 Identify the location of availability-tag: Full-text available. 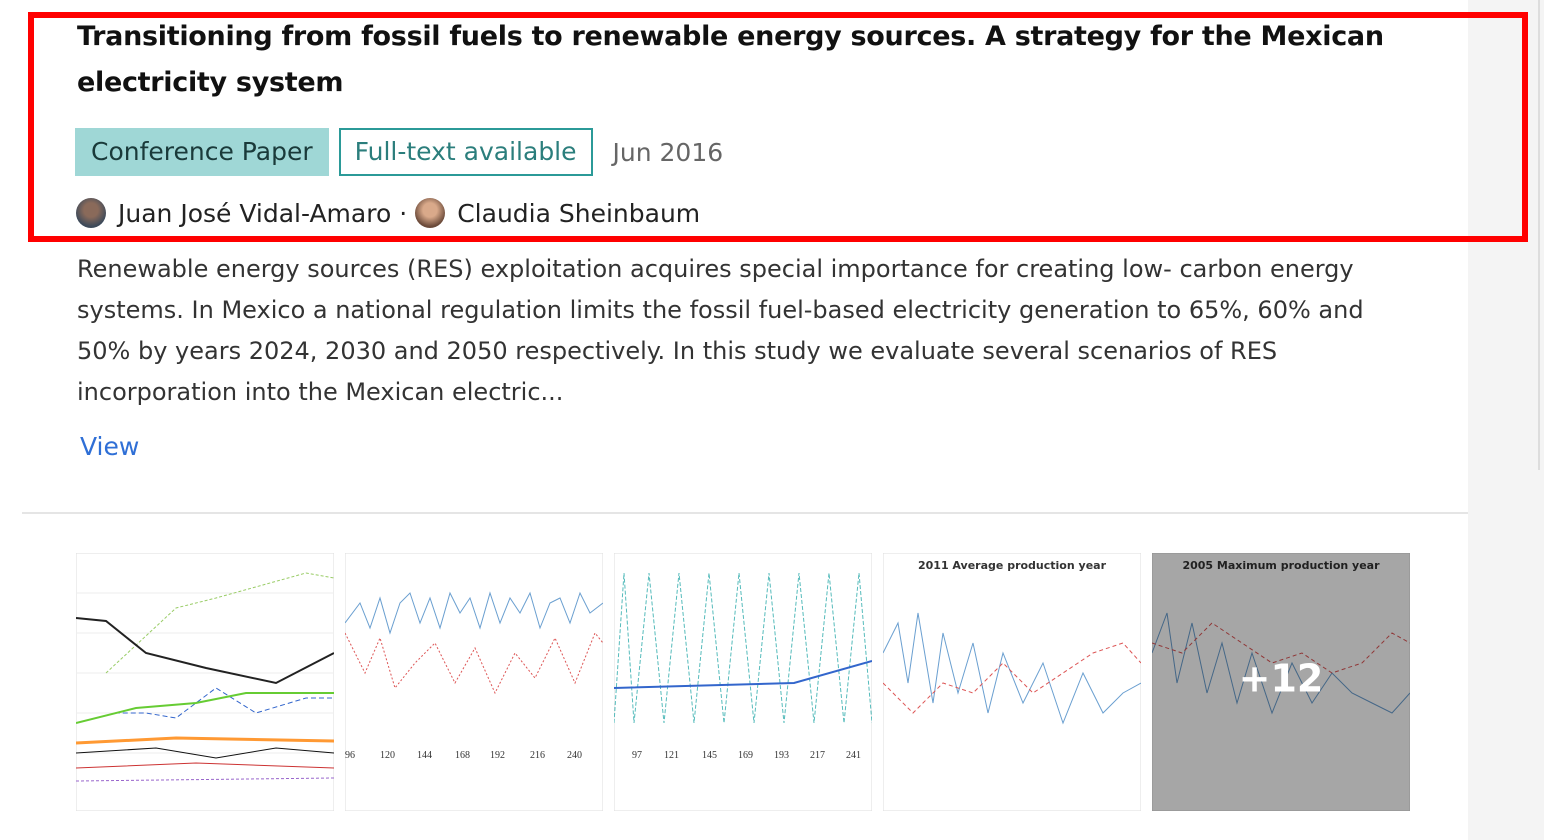
(465, 152).